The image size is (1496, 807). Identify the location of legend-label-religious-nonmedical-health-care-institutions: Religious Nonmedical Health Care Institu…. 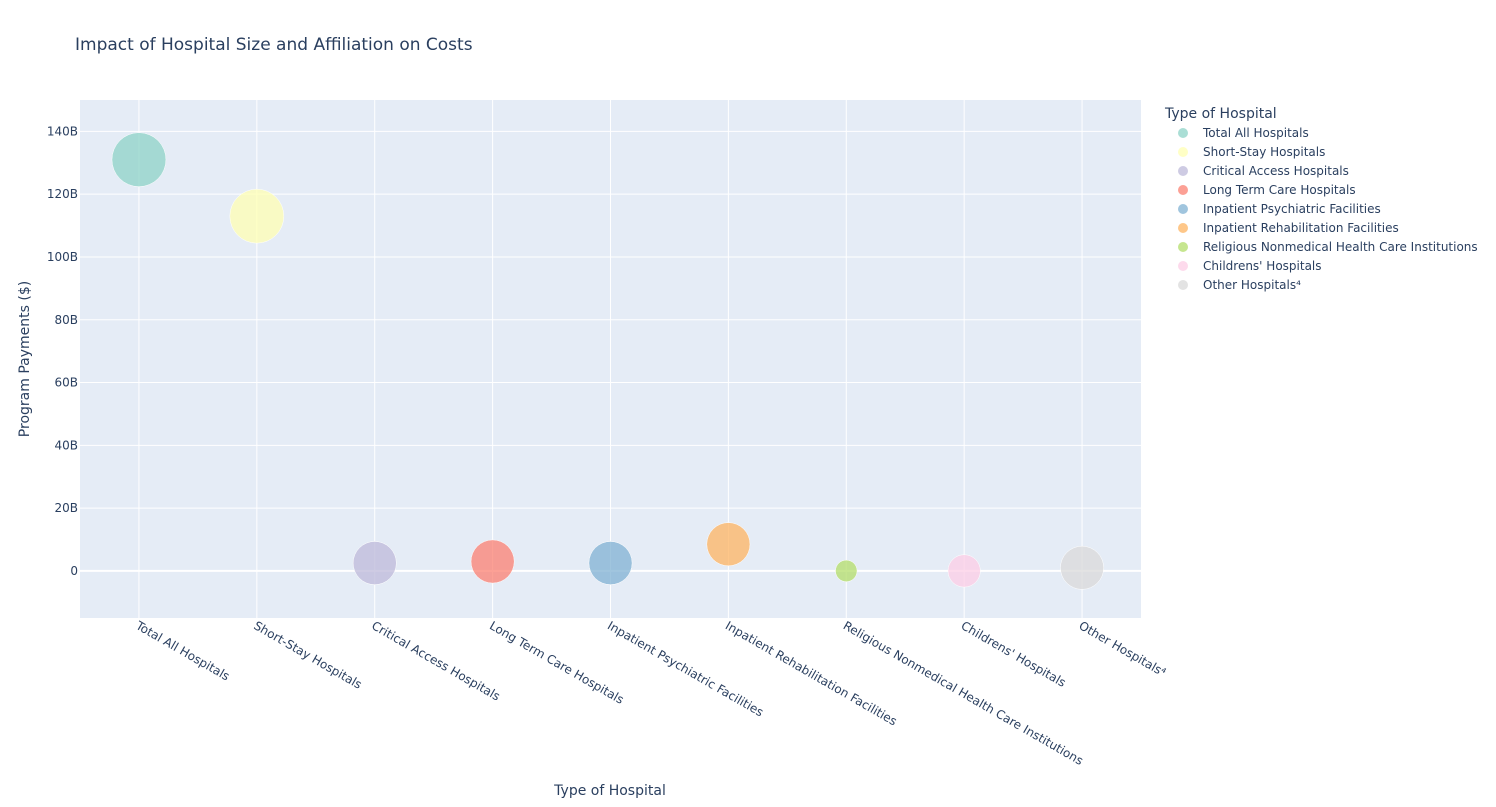
(1340, 247).